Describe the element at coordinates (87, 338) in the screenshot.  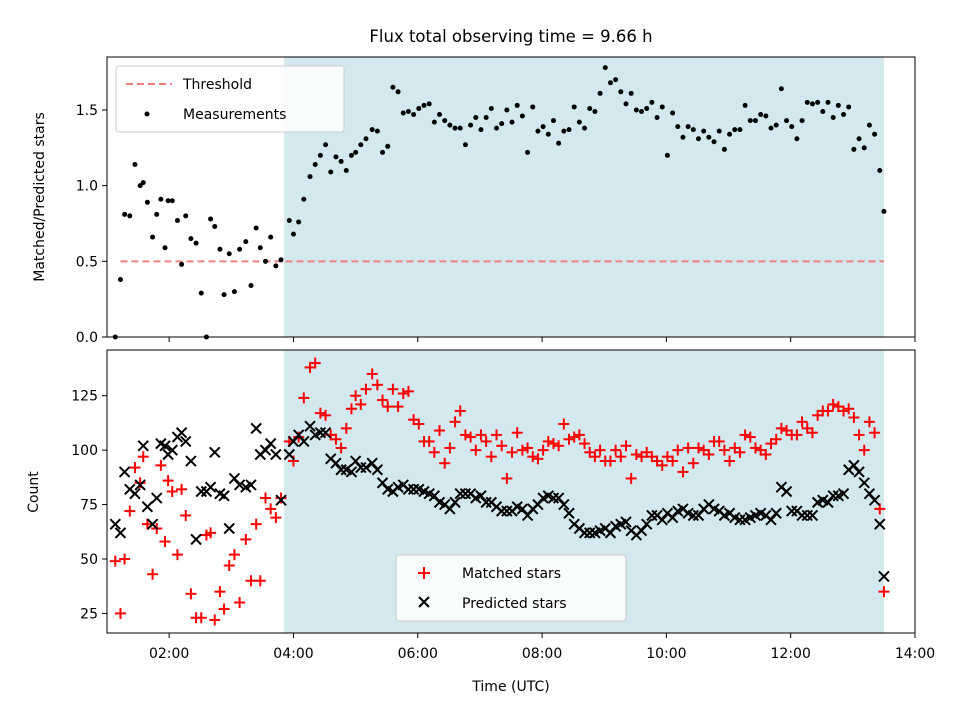
I see `y-tick-label: 0.0` at that location.